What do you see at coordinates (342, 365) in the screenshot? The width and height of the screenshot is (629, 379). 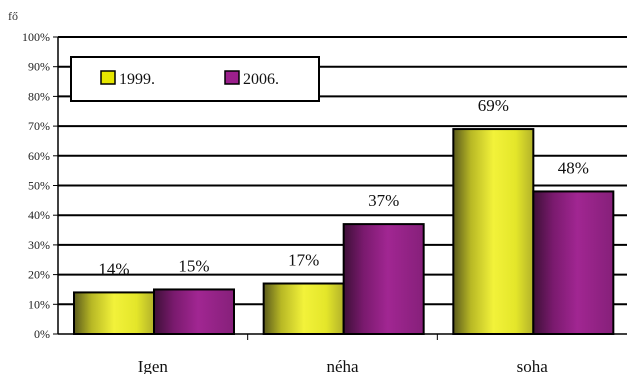 I see `x-tick-label: néha` at bounding box center [342, 365].